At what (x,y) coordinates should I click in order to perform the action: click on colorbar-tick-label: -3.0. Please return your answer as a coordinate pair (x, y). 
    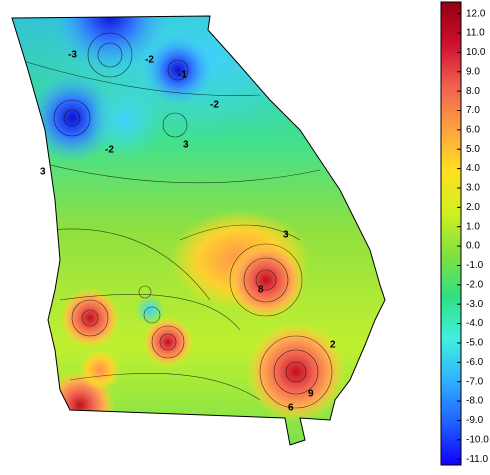
    Looking at the image, I should click on (475, 304).